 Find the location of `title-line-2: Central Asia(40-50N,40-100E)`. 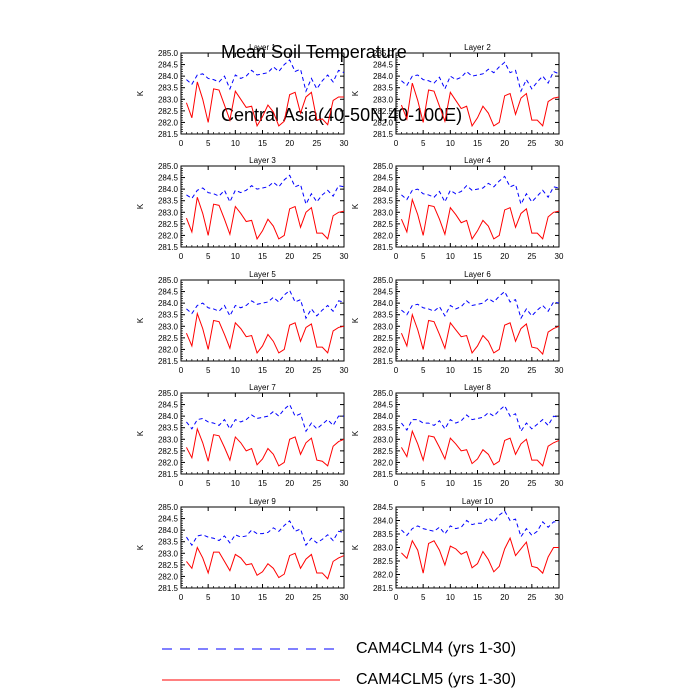

title-line-2: Central Asia(40-50N,40-100E) is located at coordinates (342, 115).